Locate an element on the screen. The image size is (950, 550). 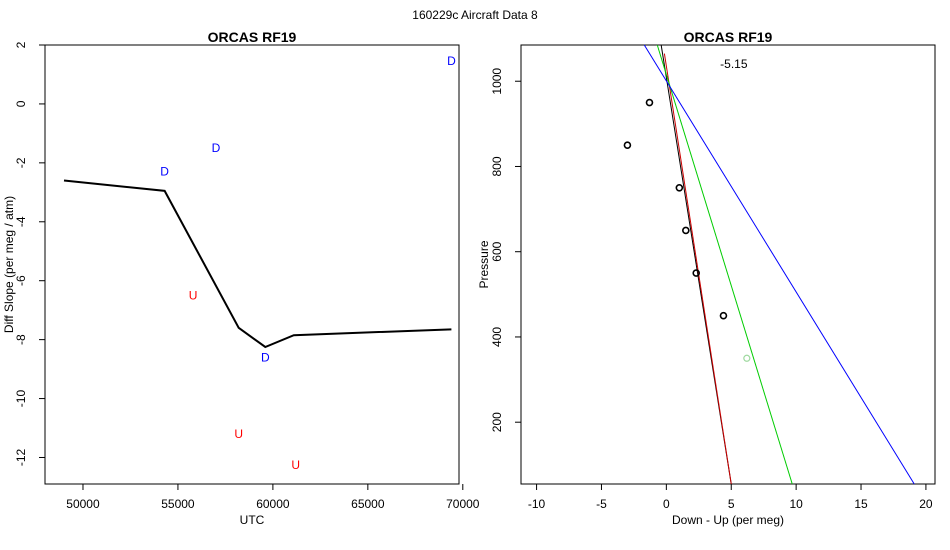
right-x-ticks: -10 -5 0 5 10 15 20 is located at coordinates (730, 497).